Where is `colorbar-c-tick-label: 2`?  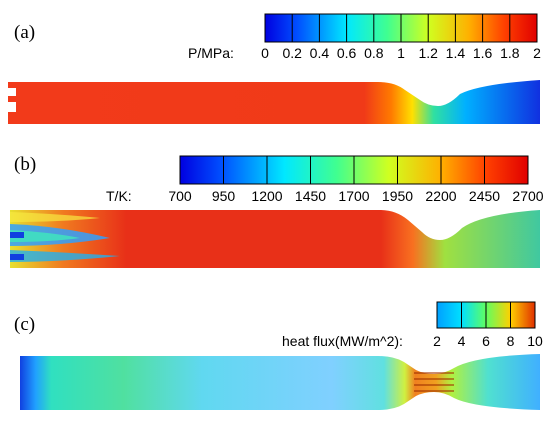
colorbar-c-tick-label: 2 is located at coordinates (437, 341).